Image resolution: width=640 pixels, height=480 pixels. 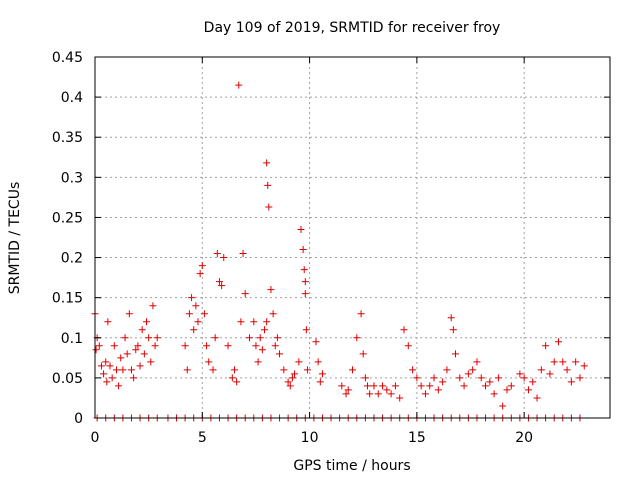 I want to click on x-tick-labels: 0 5 10 15 20, so click(x=312, y=438).